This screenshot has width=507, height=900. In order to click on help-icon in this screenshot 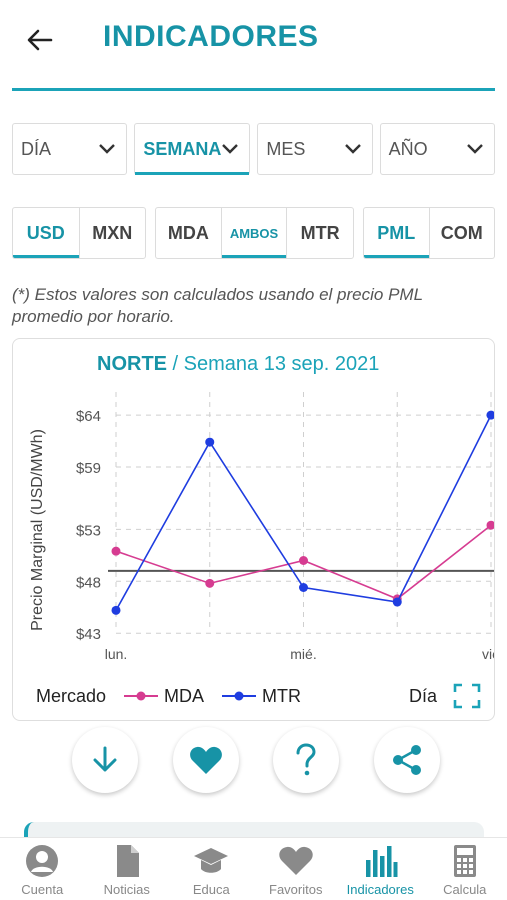, I will do `click(306, 759)`.